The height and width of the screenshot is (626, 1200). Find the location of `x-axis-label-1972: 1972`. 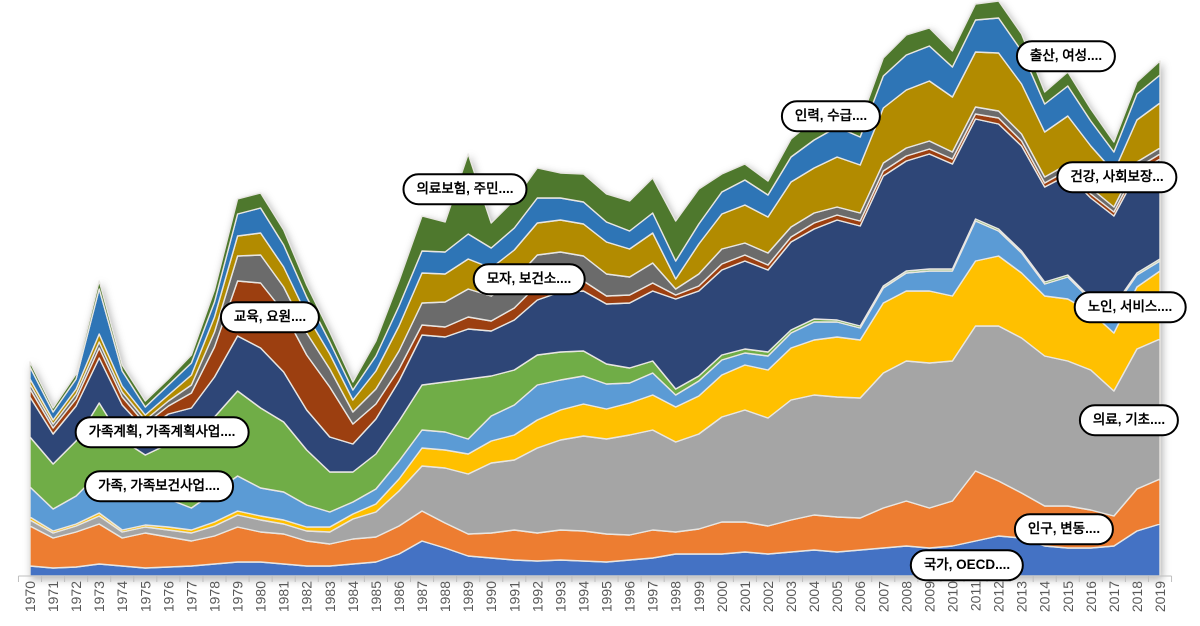

x-axis-label-1972: 1972 is located at coordinates (76, 596).